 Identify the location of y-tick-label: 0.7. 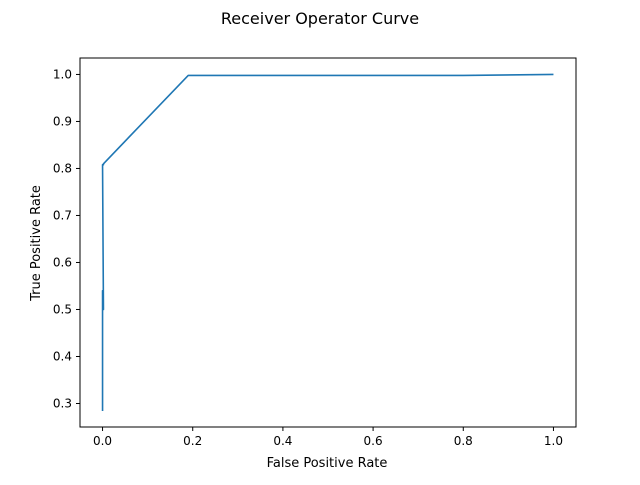
(62, 215).